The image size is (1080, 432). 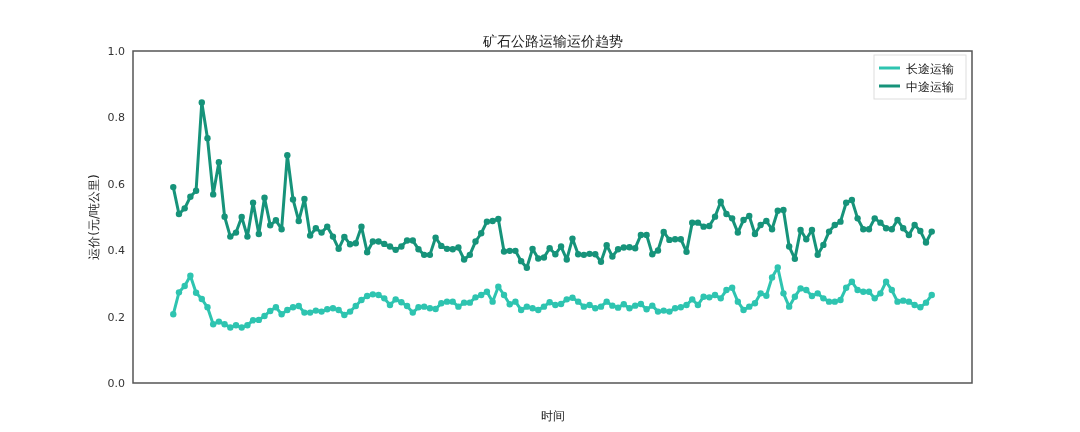 I want to click on legend-label: 中途运输, so click(x=930, y=86).